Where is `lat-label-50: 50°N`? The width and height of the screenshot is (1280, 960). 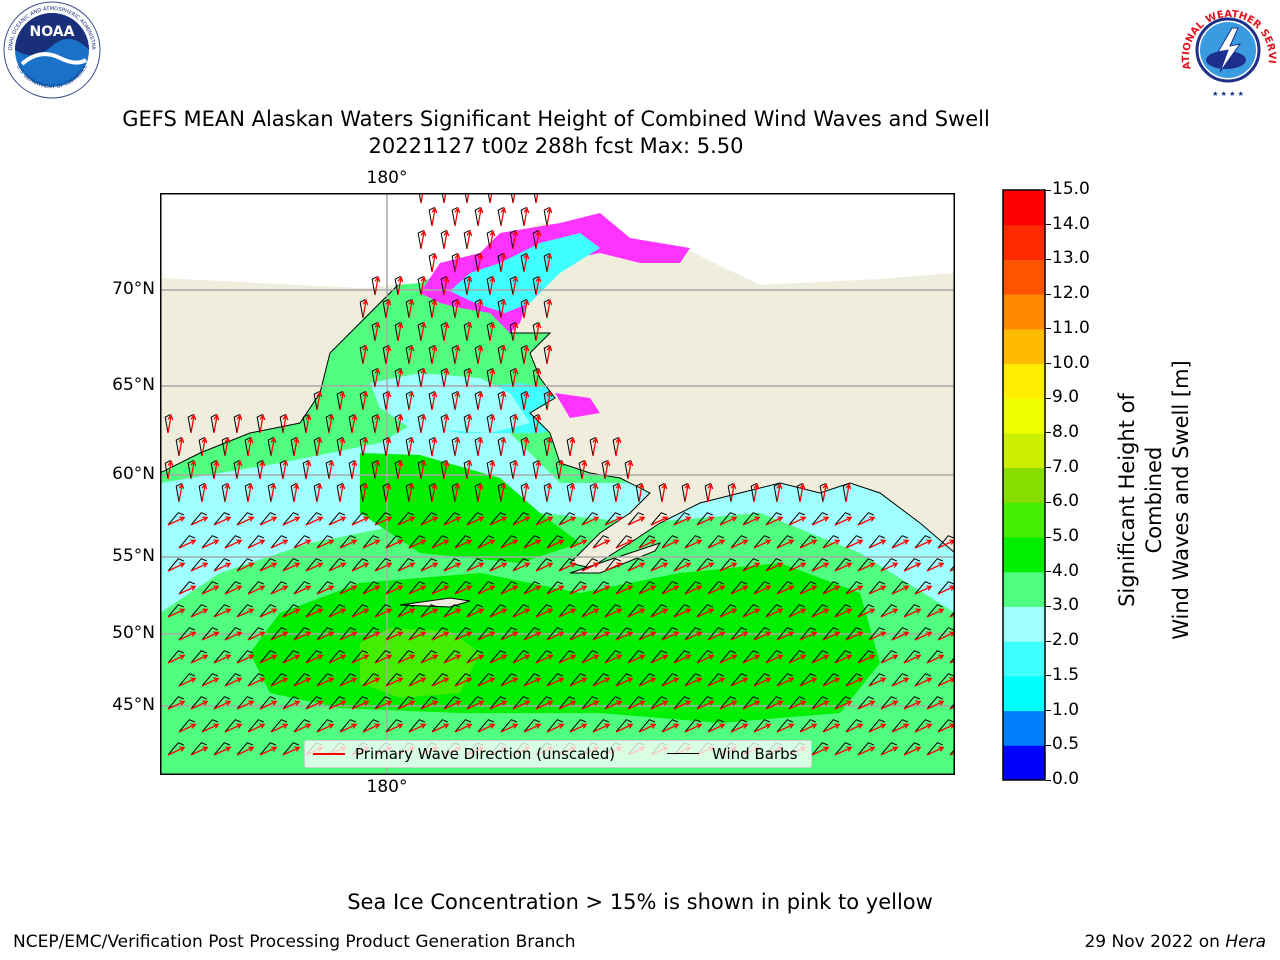 lat-label-50: 50°N is located at coordinates (133, 633).